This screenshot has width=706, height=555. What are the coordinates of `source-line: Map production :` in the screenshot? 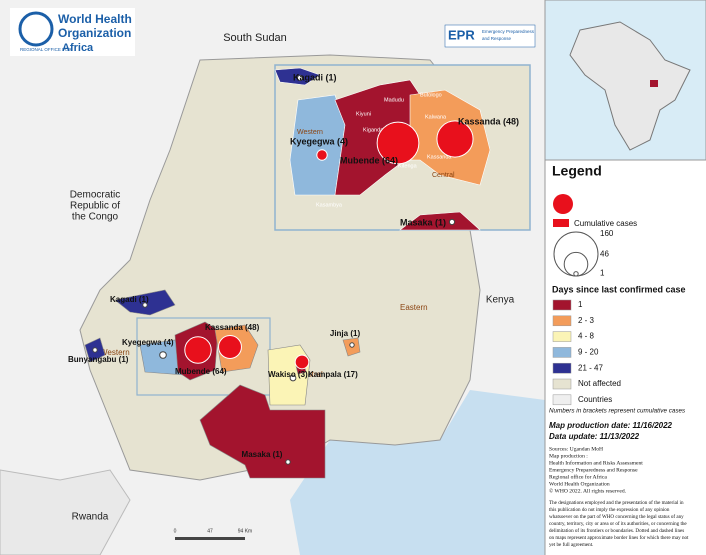 It's located at (568, 456).